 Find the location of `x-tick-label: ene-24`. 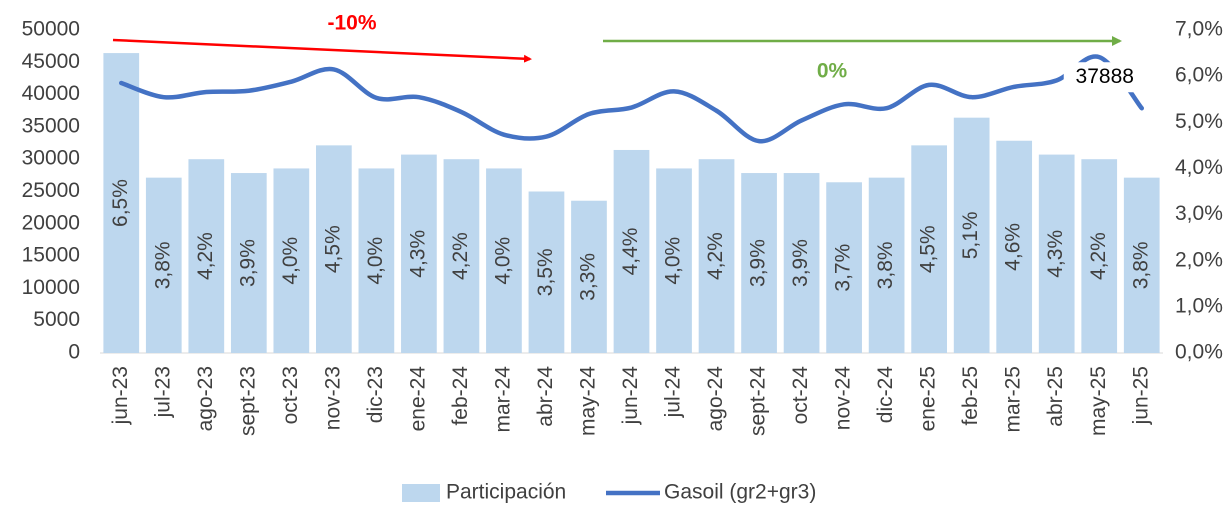

x-tick-label: ene-24 is located at coordinates (417, 399).